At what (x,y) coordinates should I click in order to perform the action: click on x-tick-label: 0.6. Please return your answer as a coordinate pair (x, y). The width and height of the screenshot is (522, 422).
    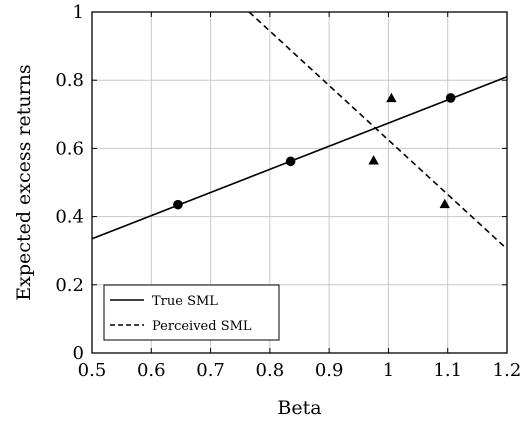
    Looking at the image, I should click on (151, 370).